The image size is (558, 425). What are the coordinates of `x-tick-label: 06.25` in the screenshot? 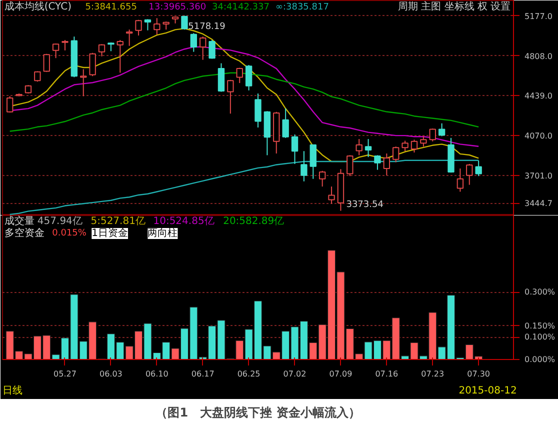 It's located at (248, 374).